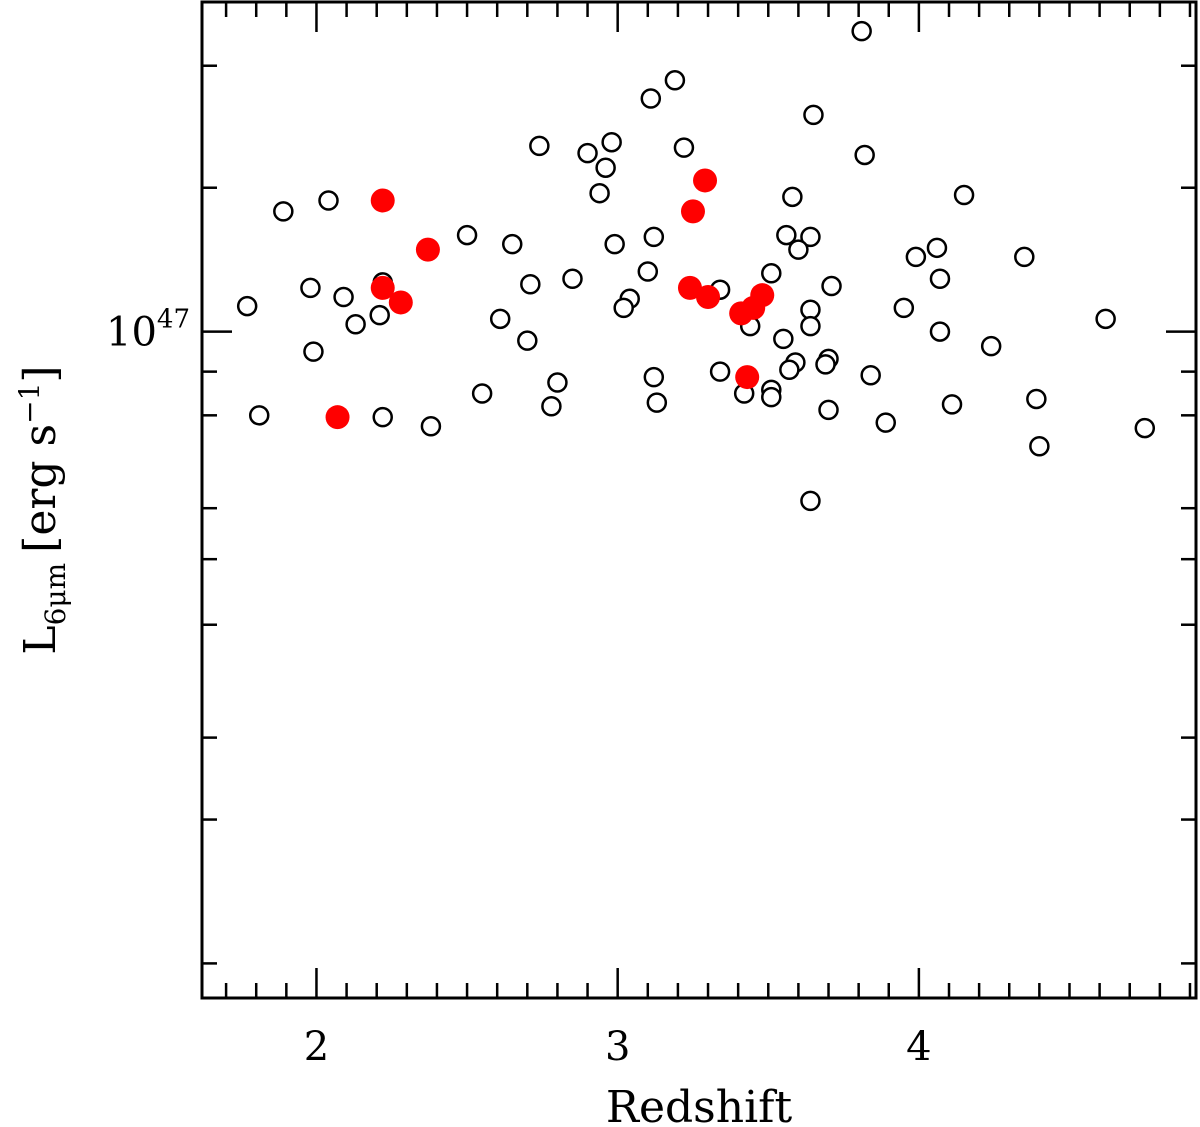 The height and width of the screenshot is (1127, 1200). I want to click on x-tick-label: 3, so click(617, 1047).